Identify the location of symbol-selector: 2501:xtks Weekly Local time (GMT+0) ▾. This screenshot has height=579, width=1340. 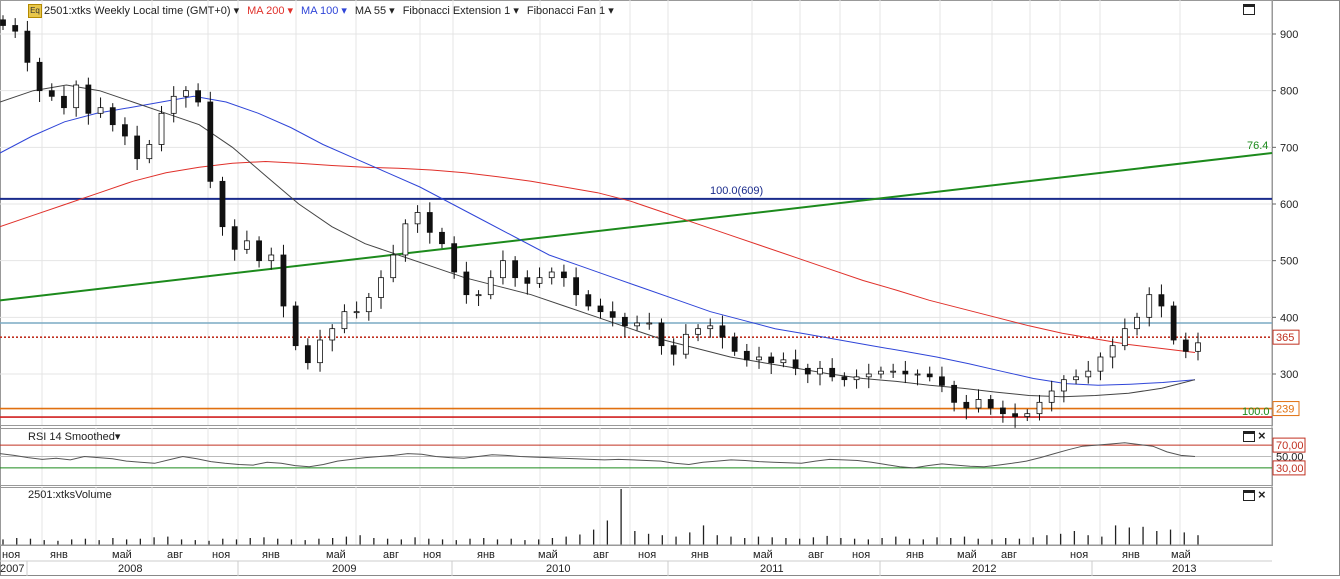
(142, 10).